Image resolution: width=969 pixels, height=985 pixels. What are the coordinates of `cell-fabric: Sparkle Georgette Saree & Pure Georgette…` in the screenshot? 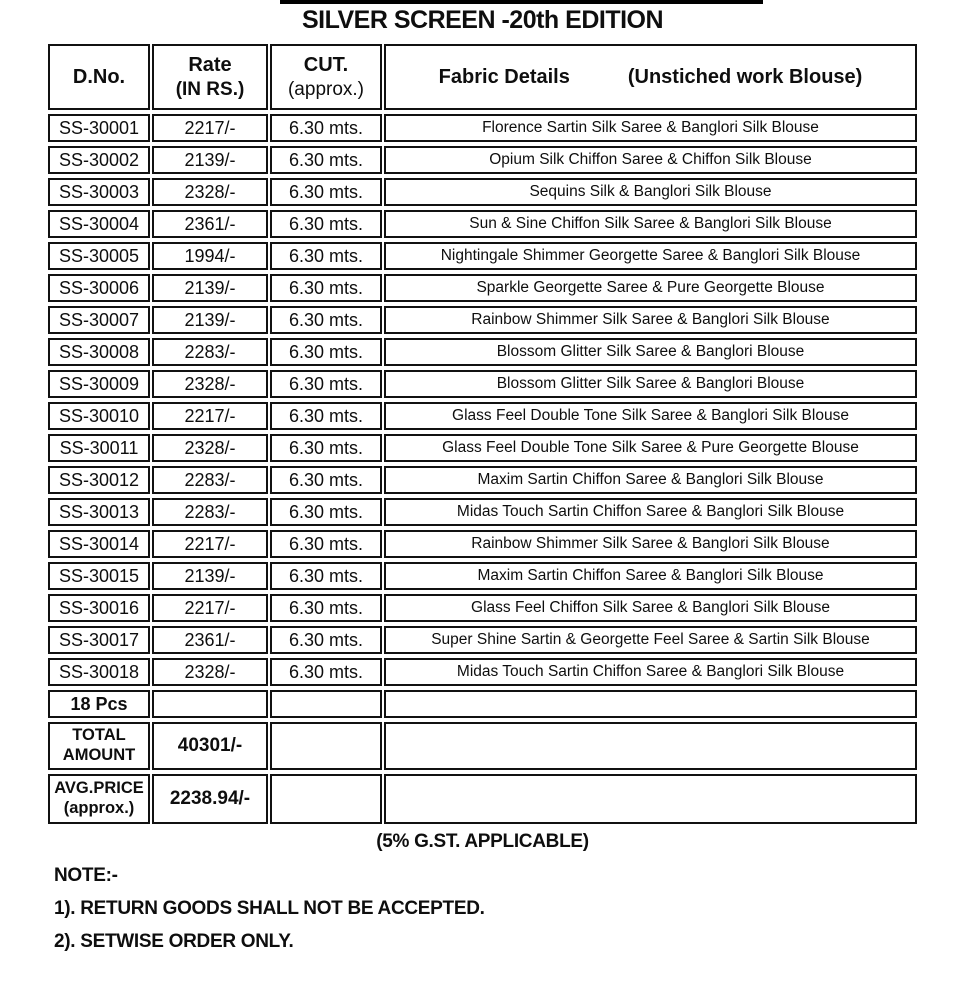 It's located at (650, 288).